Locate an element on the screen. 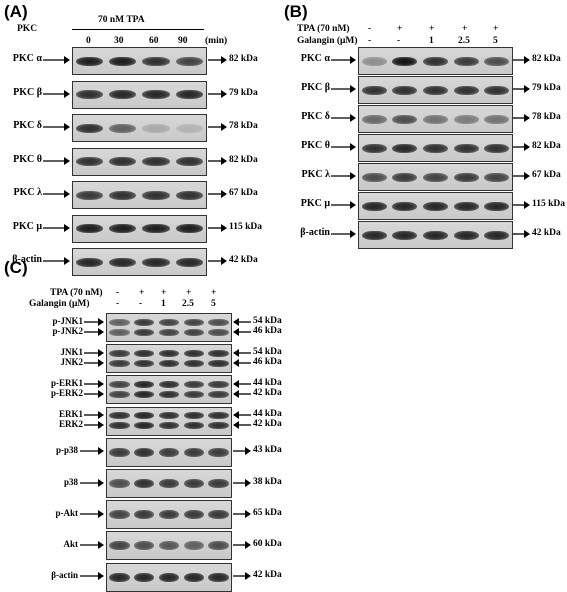  panel-c-row-label: p-ERK1 is located at coordinates (66, 382).